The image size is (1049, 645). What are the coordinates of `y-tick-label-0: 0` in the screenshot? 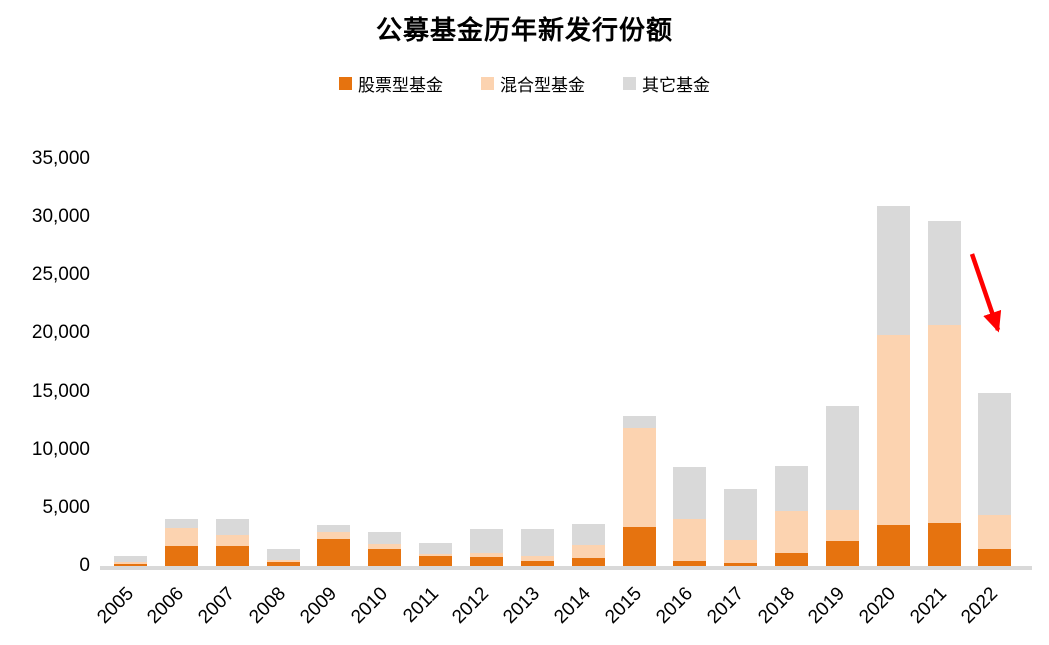 It's located at (84, 565).